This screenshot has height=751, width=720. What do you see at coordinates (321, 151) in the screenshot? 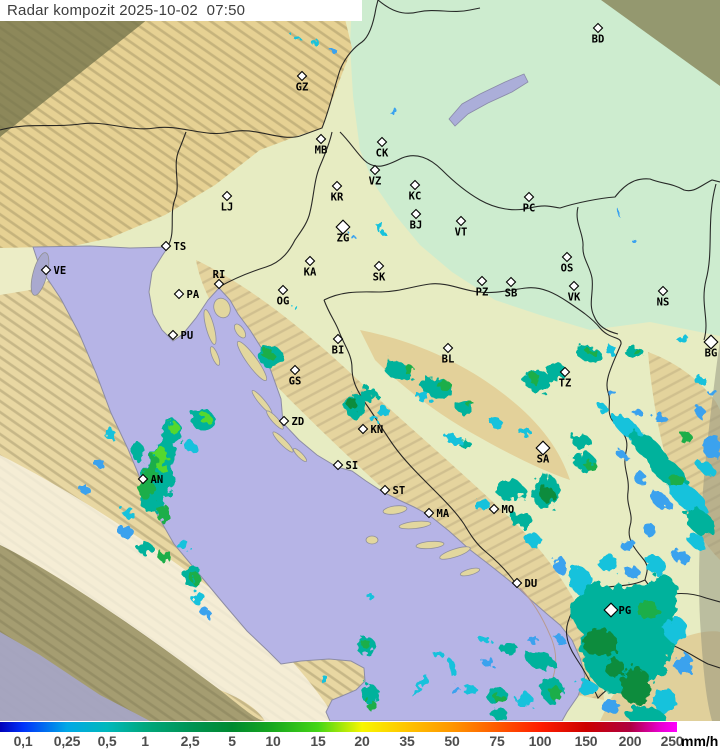
I see `city-label: MB` at bounding box center [321, 151].